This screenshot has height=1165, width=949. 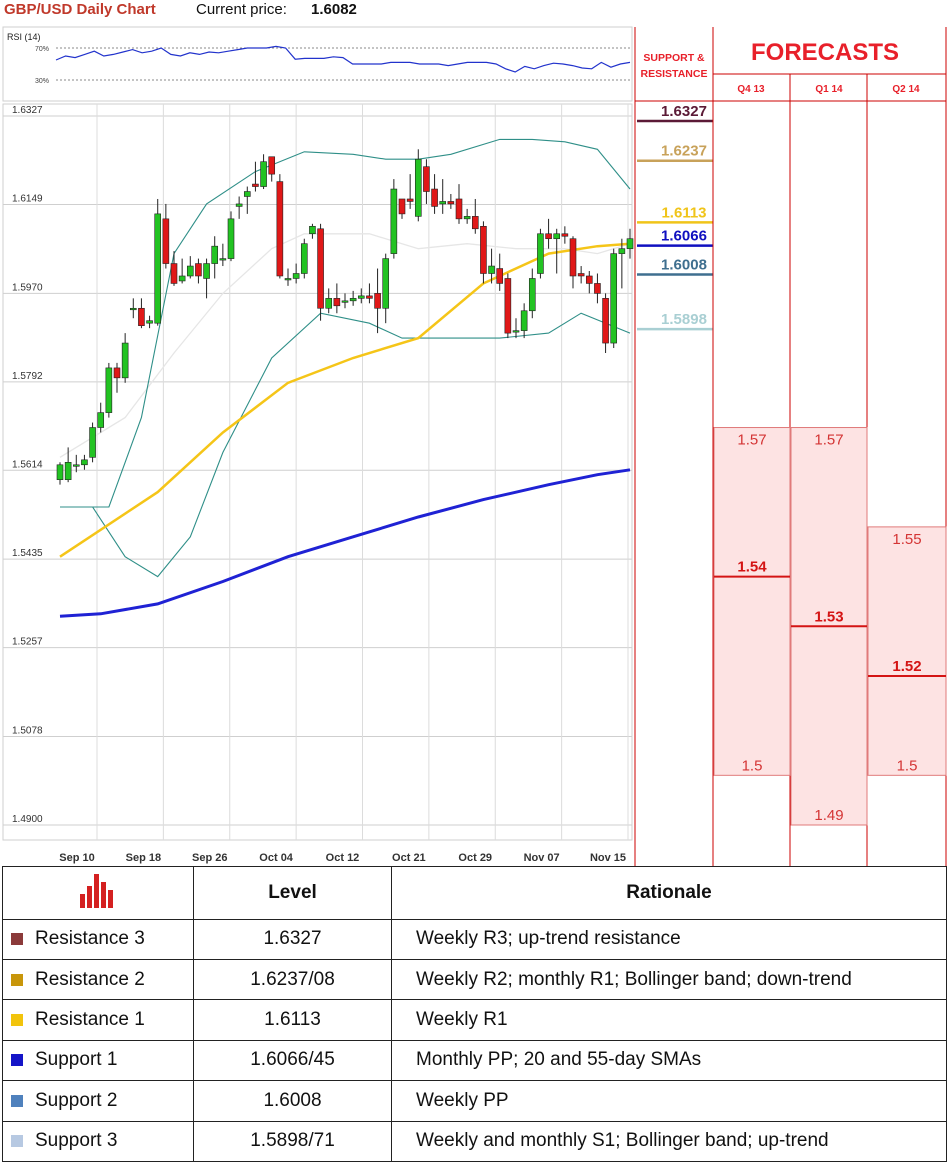 What do you see at coordinates (475, 858) in the screenshot?
I see `x-tick-label: Oct 29` at bounding box center [475, 858].